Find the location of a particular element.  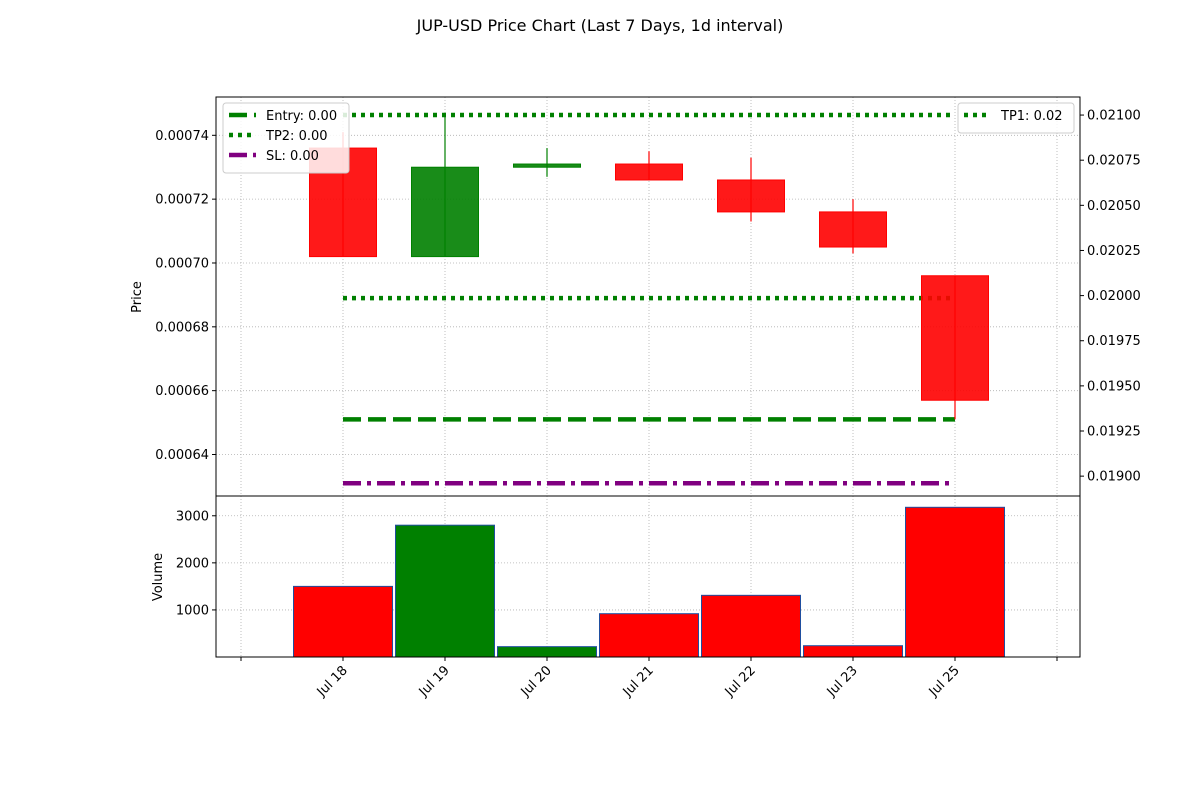

volume-tick-label: 3000 is located at coordinates (192, 516).